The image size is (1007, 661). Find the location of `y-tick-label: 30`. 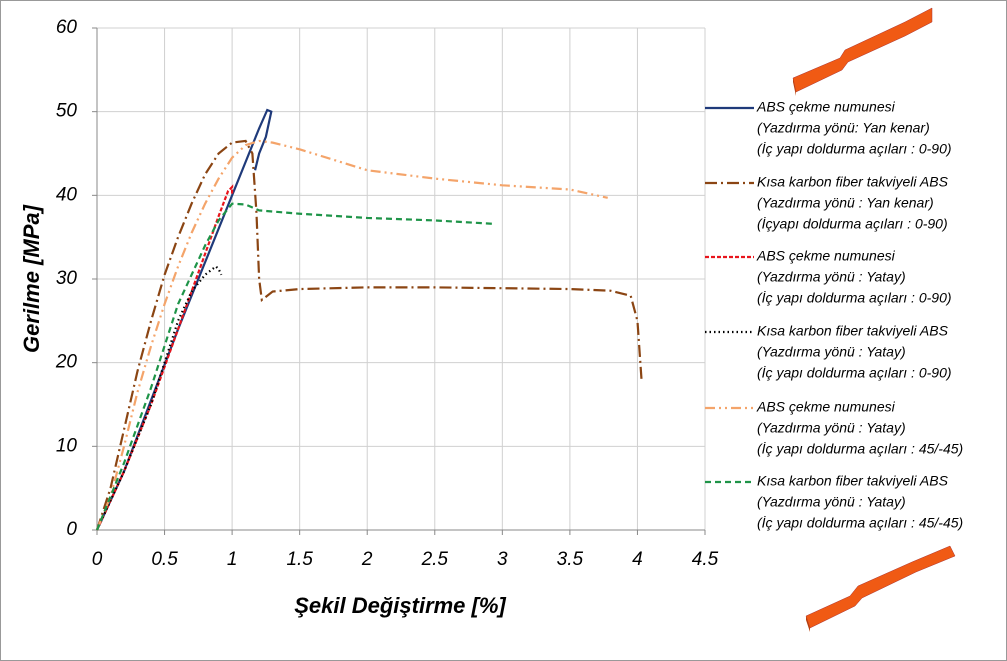

y-tick-label: 30 is located at coordinates (67, 278).